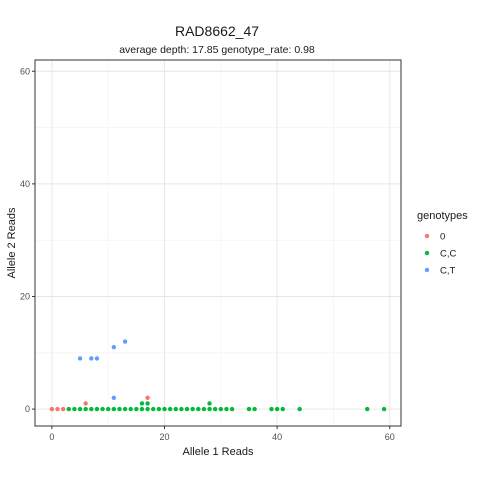 The width and height of the screenshot is (480, 480). Describe the element at coordinates (442, 216) in the screenshot. I see `legend-title: genotypes` at that location.